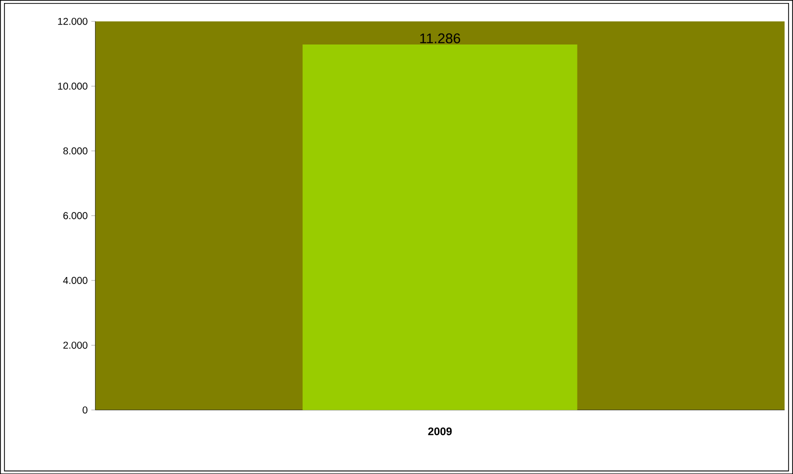 Image resolution: width=793 pixels, height=474 pixels. Describe the element at coordinates (75, 150) in the screenshot. I see `y-tick-label: 8.000` at that location.